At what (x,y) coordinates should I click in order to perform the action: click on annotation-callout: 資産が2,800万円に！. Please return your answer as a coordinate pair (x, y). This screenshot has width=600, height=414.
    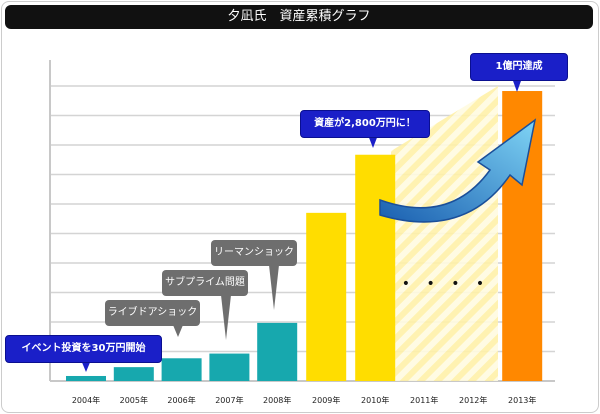
    Looking at the image, I should click on (365, 124).